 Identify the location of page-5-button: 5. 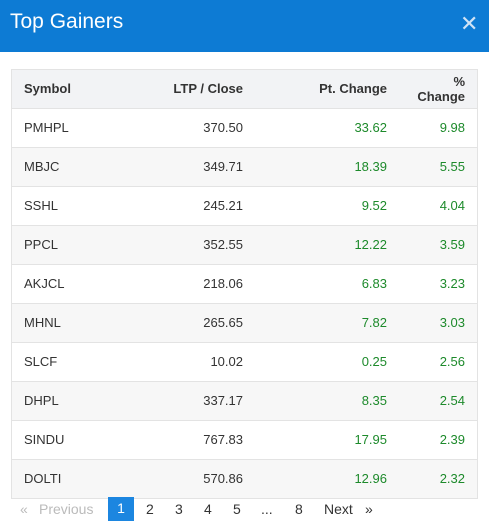
(237, 509).